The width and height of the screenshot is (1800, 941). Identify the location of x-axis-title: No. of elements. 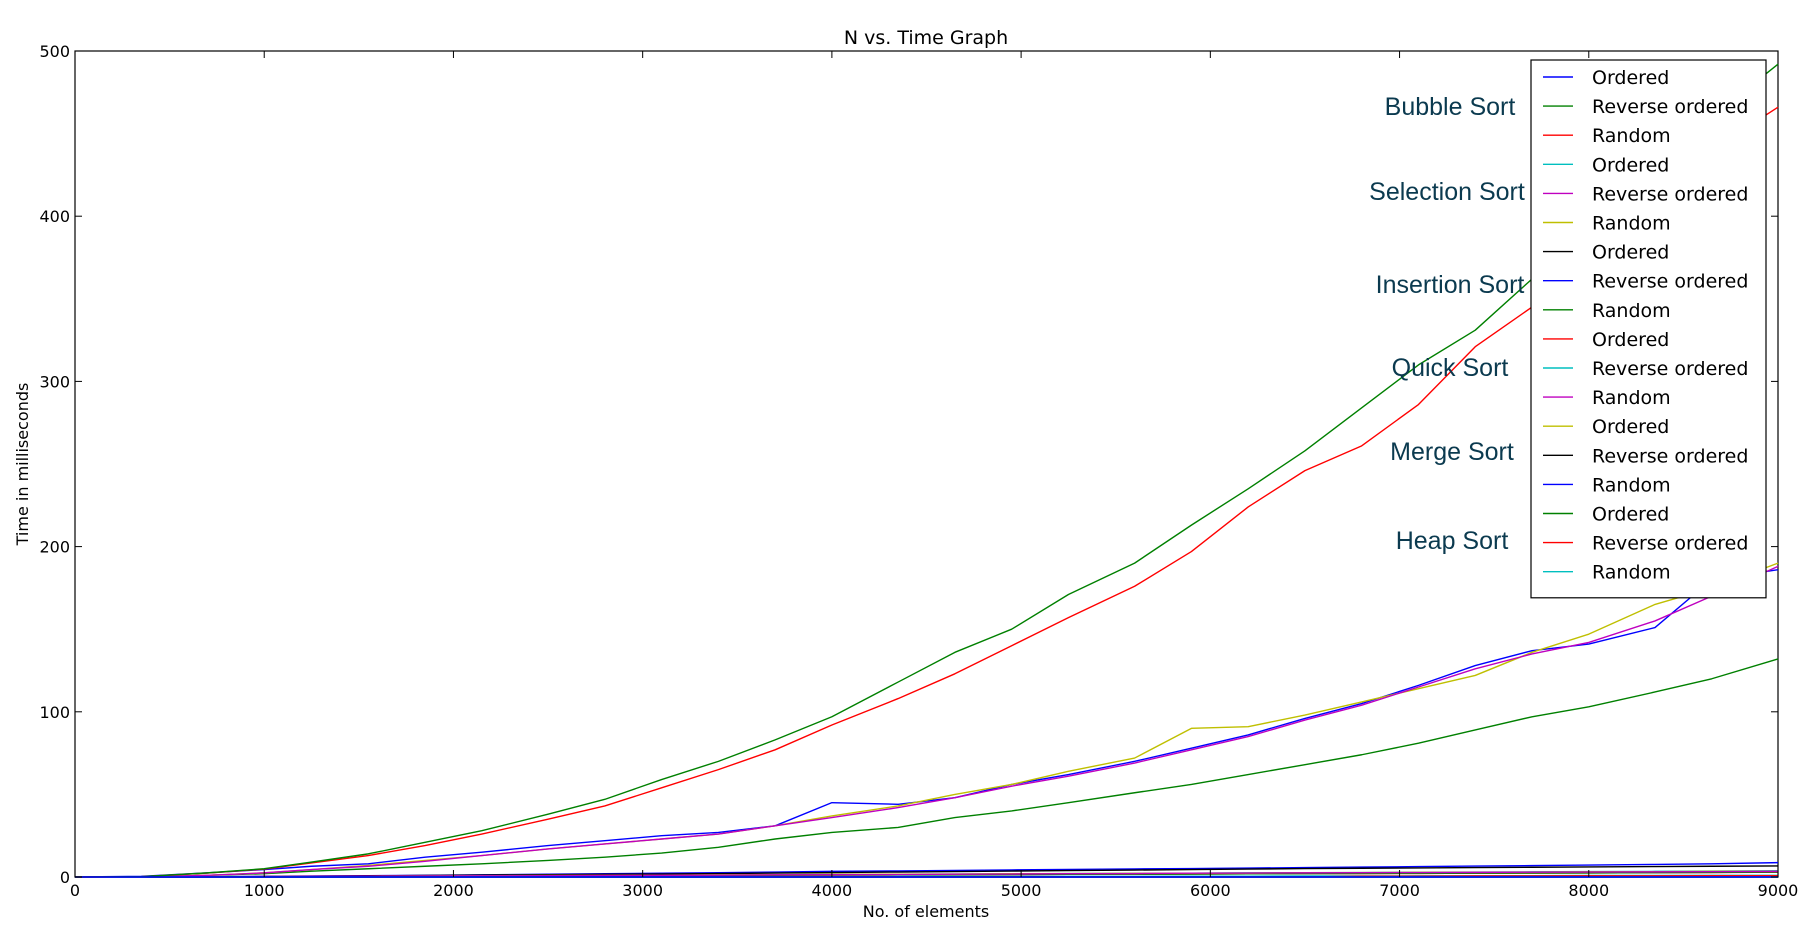
(926, 911).